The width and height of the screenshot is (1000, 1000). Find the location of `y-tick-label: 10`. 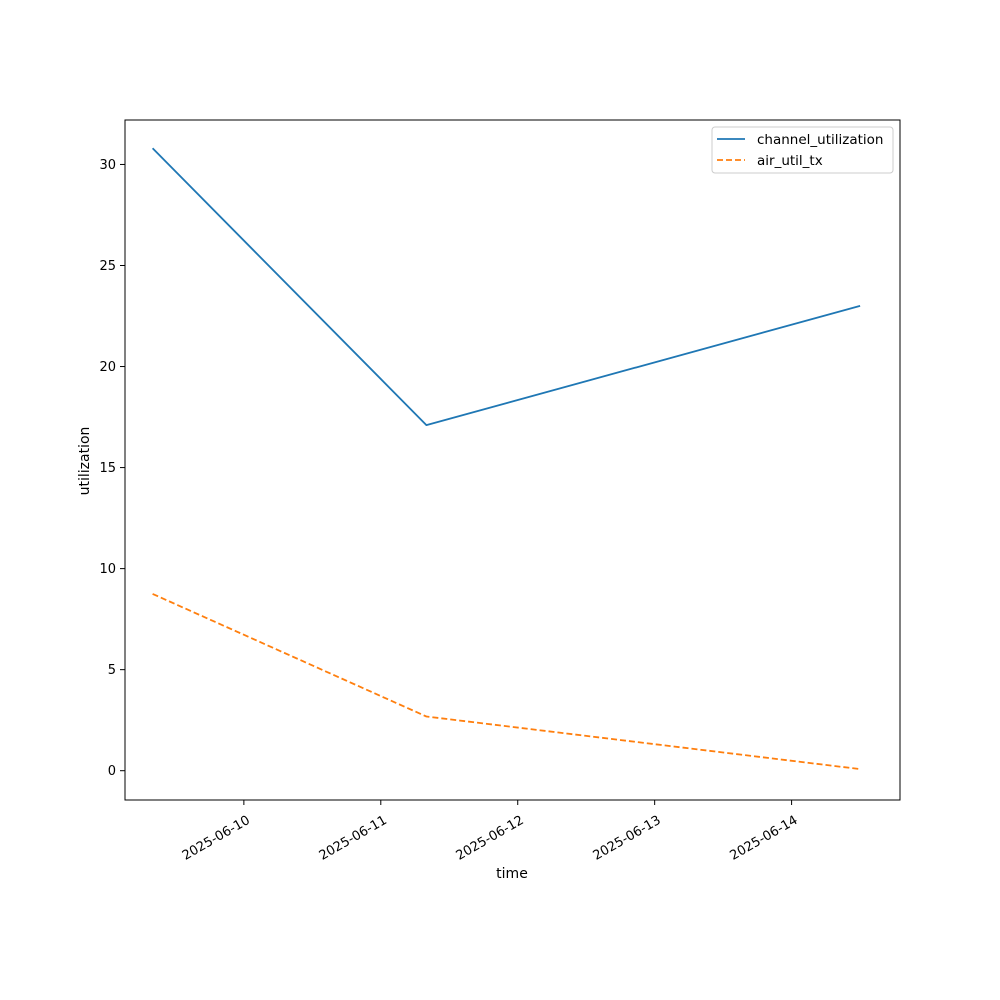

y-tick-label: 10 is located at coordinates (107, 569).